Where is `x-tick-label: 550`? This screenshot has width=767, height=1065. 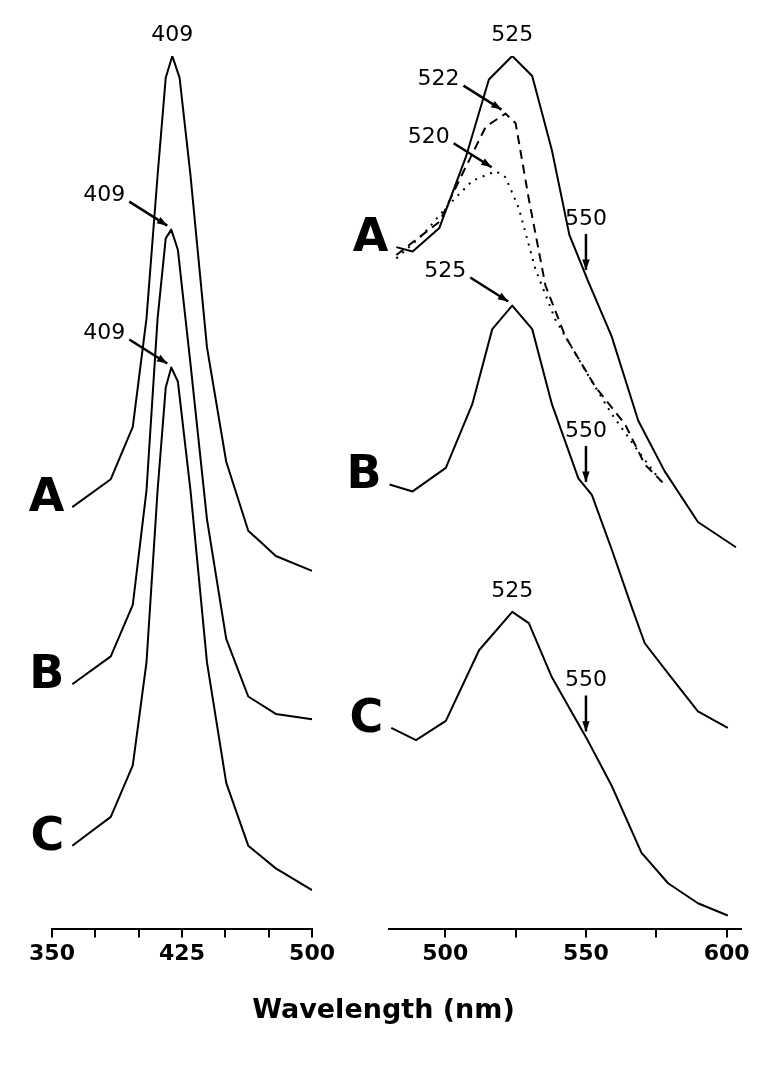 x-tick-label: 550 is located at coordinates (585, 952).